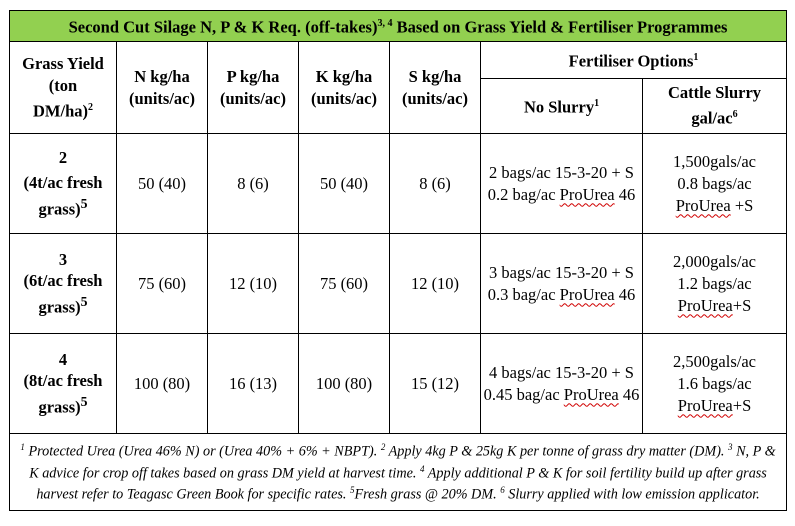  I want to click on footnote-sup-1: 1, so click(22, 447).